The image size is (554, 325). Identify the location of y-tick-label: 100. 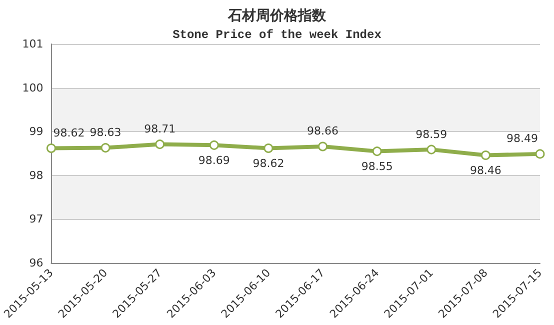
(33, 87).